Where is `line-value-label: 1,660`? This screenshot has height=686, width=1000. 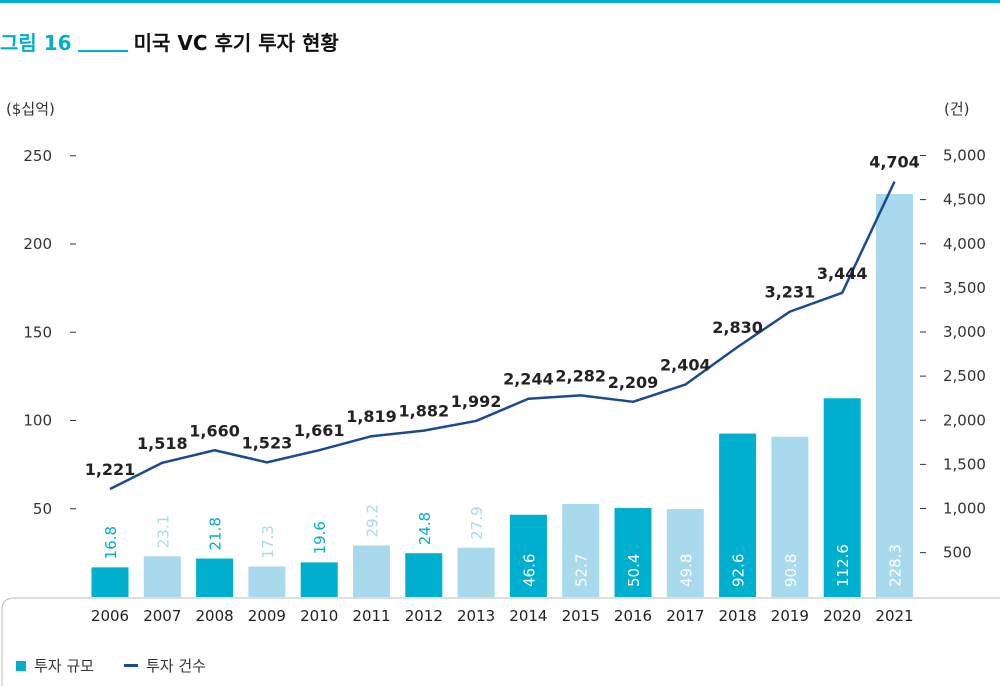
line-value-label: 1,660 is located at coordinates (214, 430).